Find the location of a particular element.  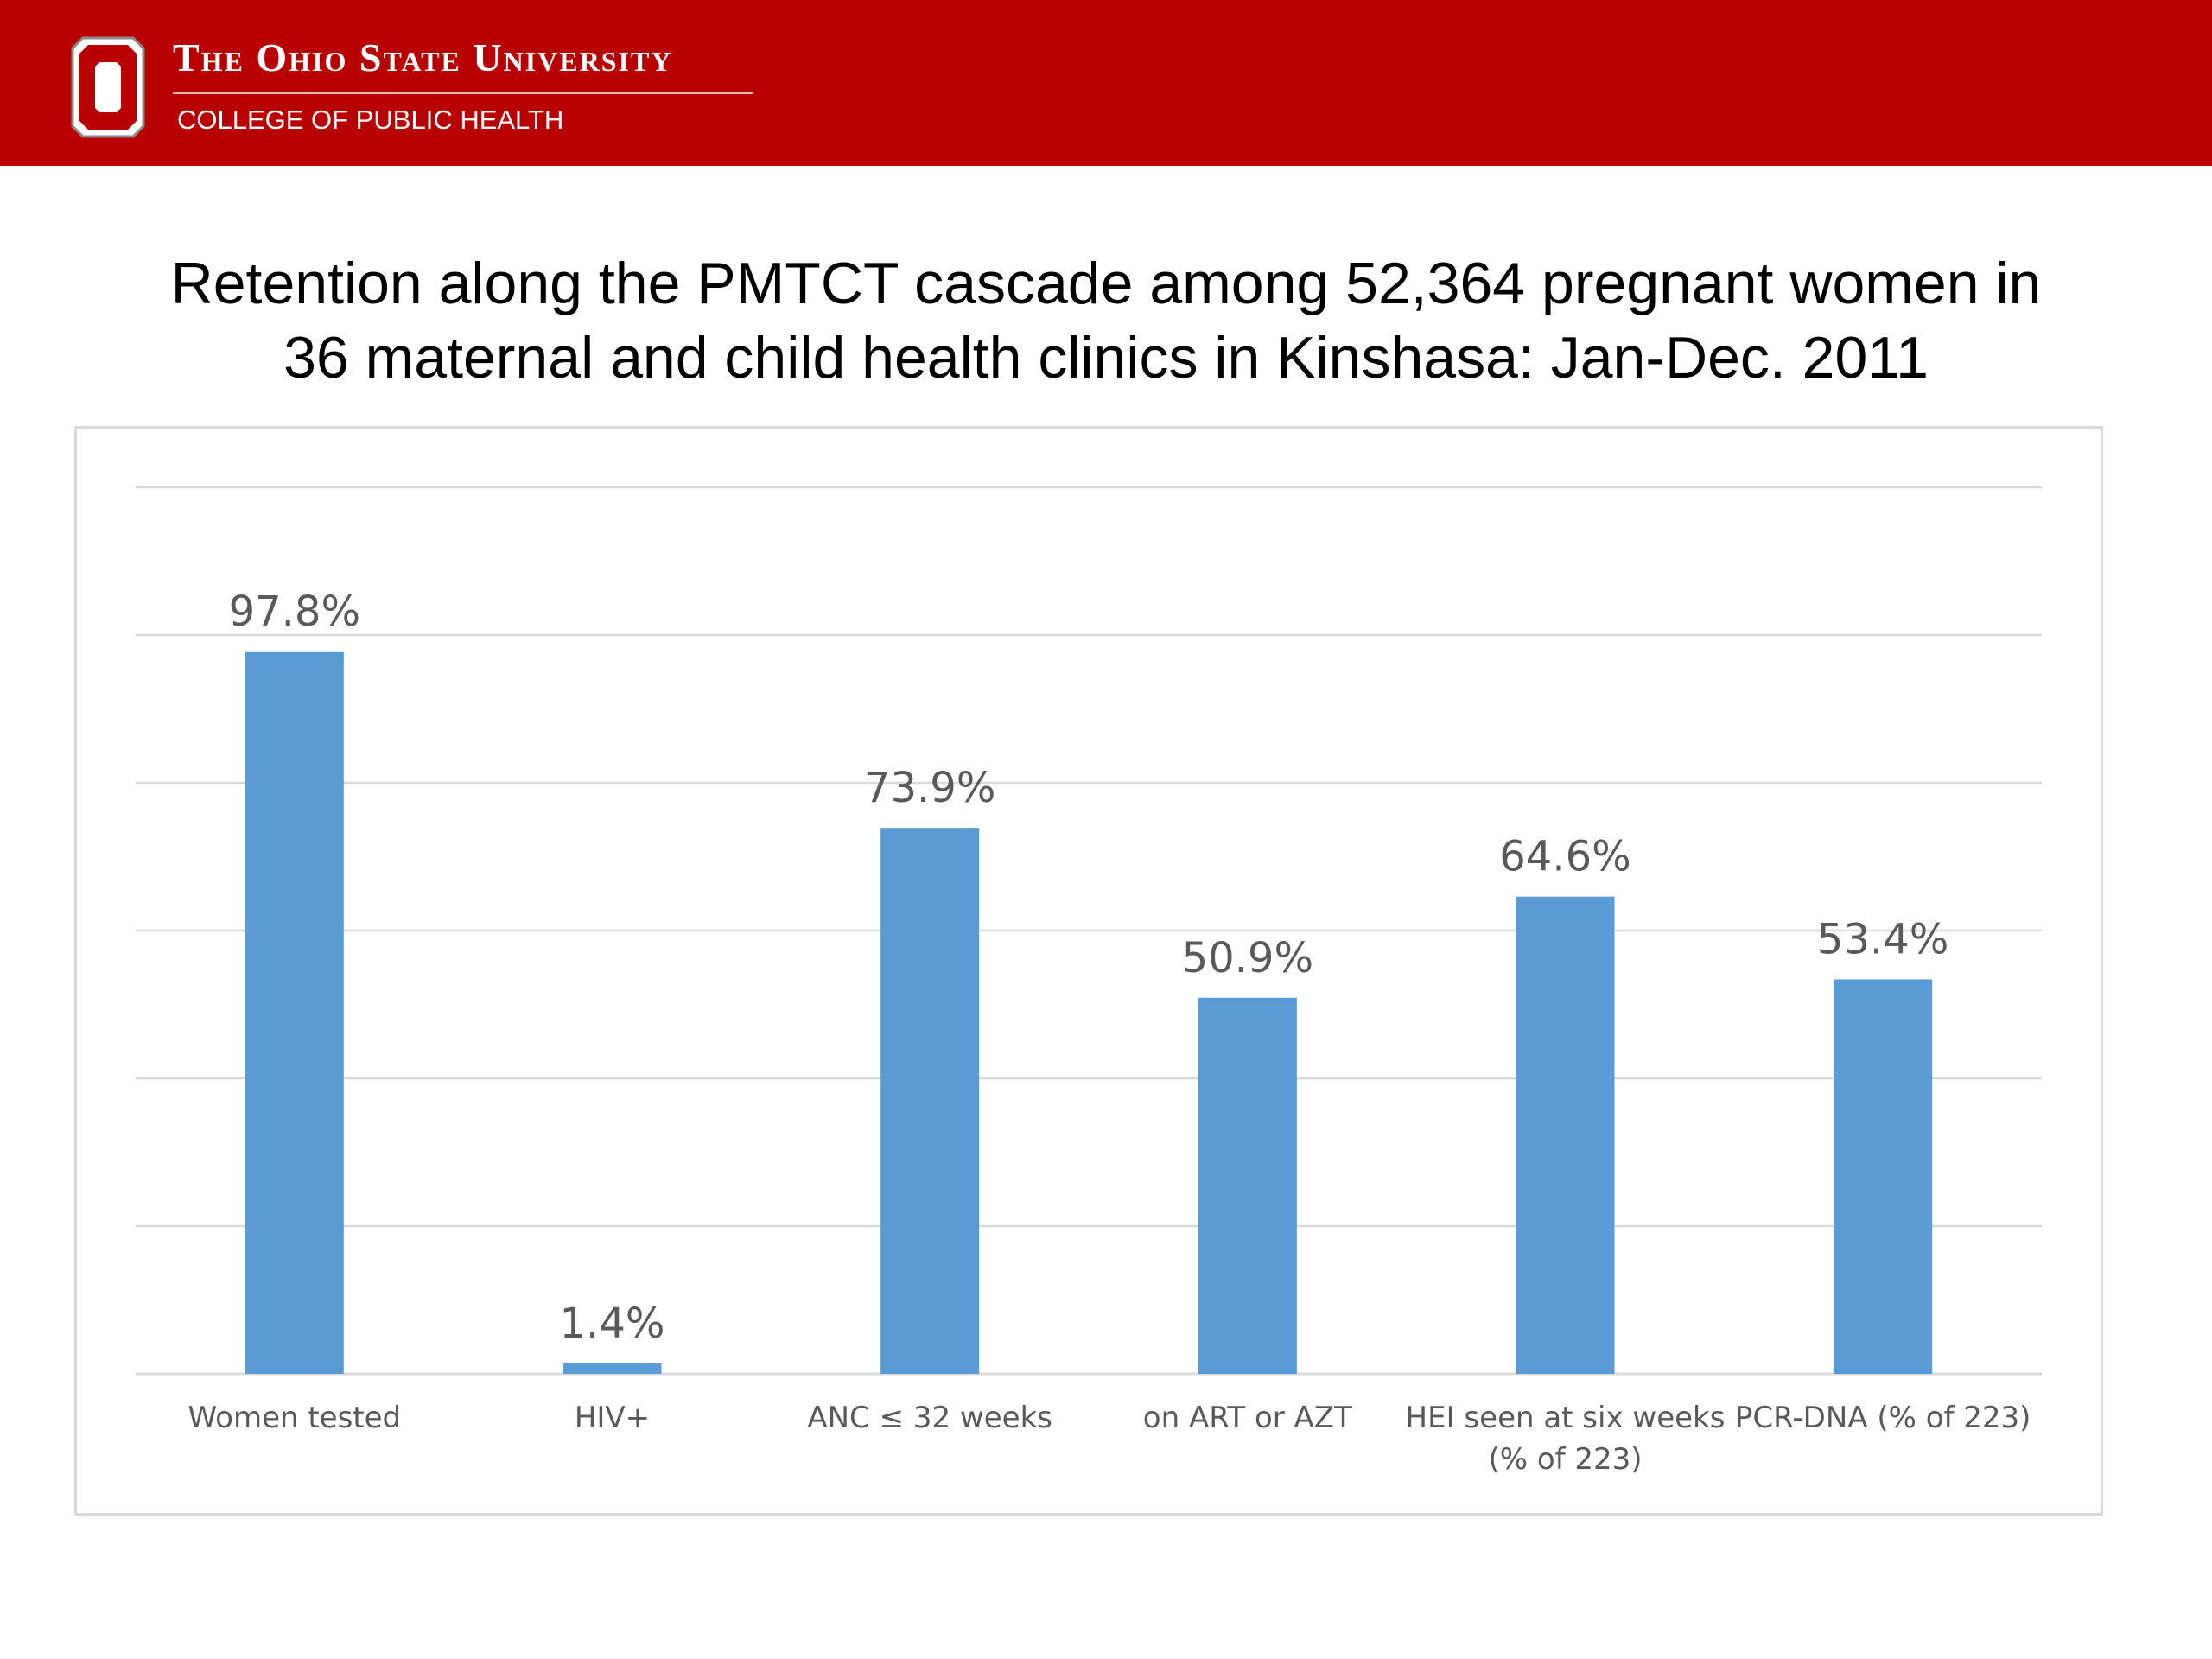

category-label: PCR-DNA (% of 223) is located at coordinates (1883, 1418).